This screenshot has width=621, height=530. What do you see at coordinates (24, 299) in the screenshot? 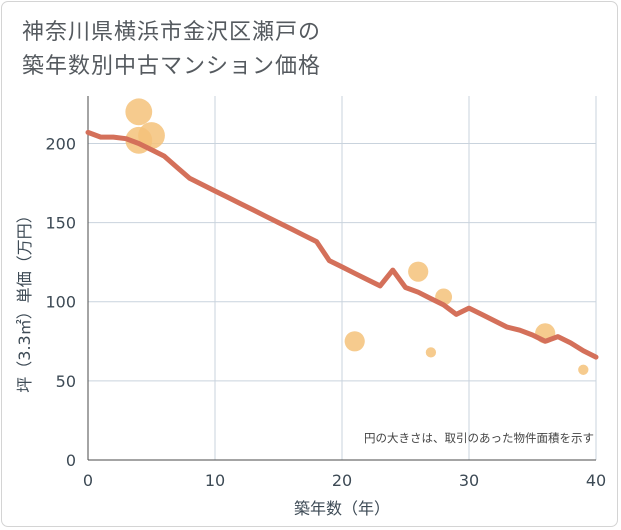
I see `y-axis-title: 坪（3.3㎡）単価（万円）` at bounding box center [24, 299].